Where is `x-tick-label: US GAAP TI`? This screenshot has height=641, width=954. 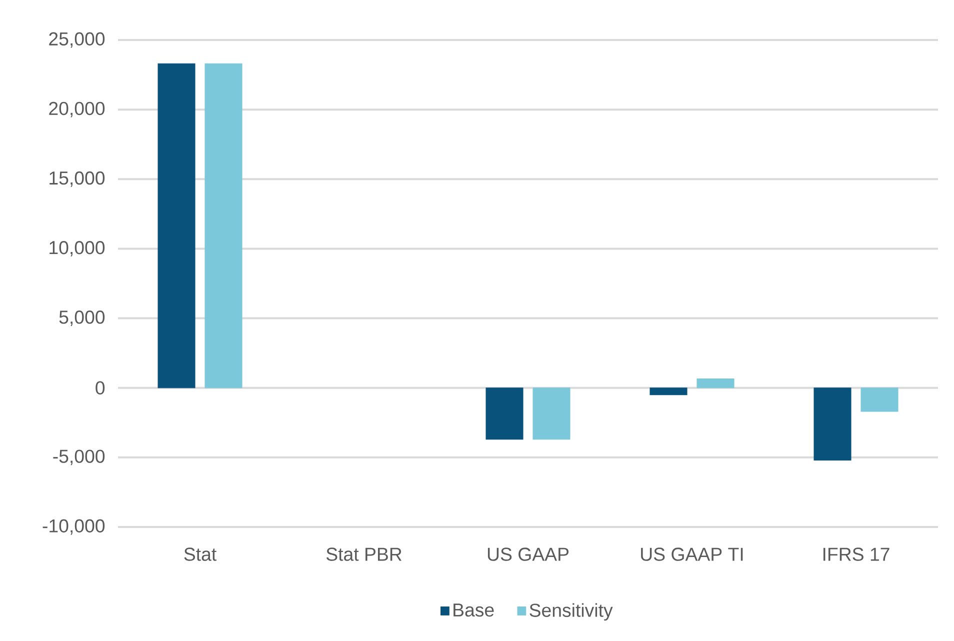
x-tick-label: US GAAP TI is located at coordinates (692, 554).